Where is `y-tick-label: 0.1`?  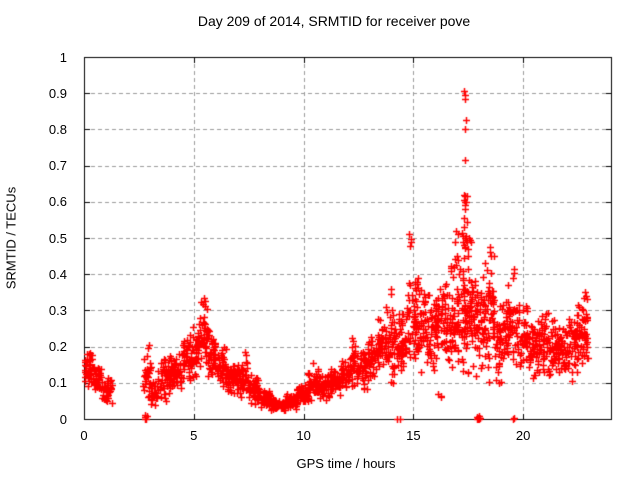 y-tick-label: 0.1 is located at coordinates (57, 383).